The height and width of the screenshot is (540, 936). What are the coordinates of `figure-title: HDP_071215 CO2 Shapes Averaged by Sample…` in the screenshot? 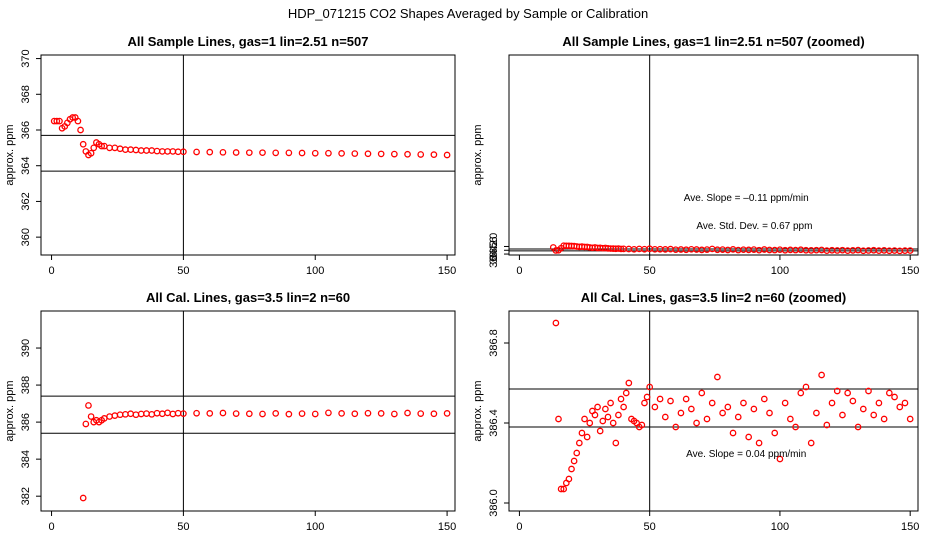 It's located at (468, 13).